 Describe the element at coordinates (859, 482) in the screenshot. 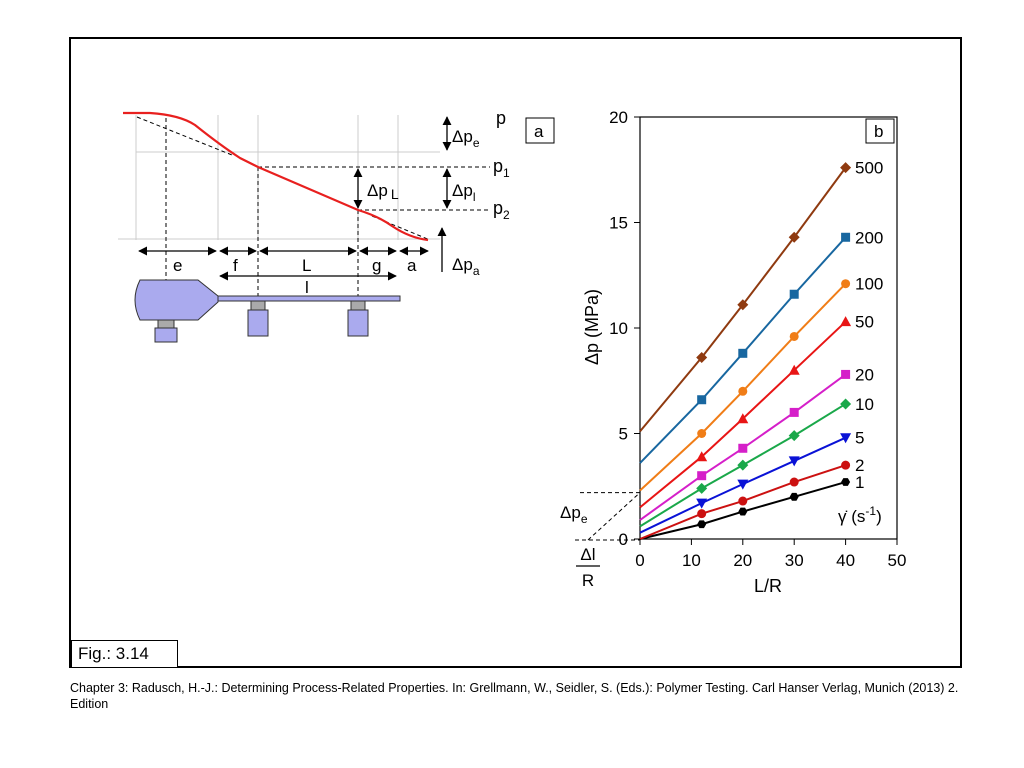

I see `series-label: 1` at that location.